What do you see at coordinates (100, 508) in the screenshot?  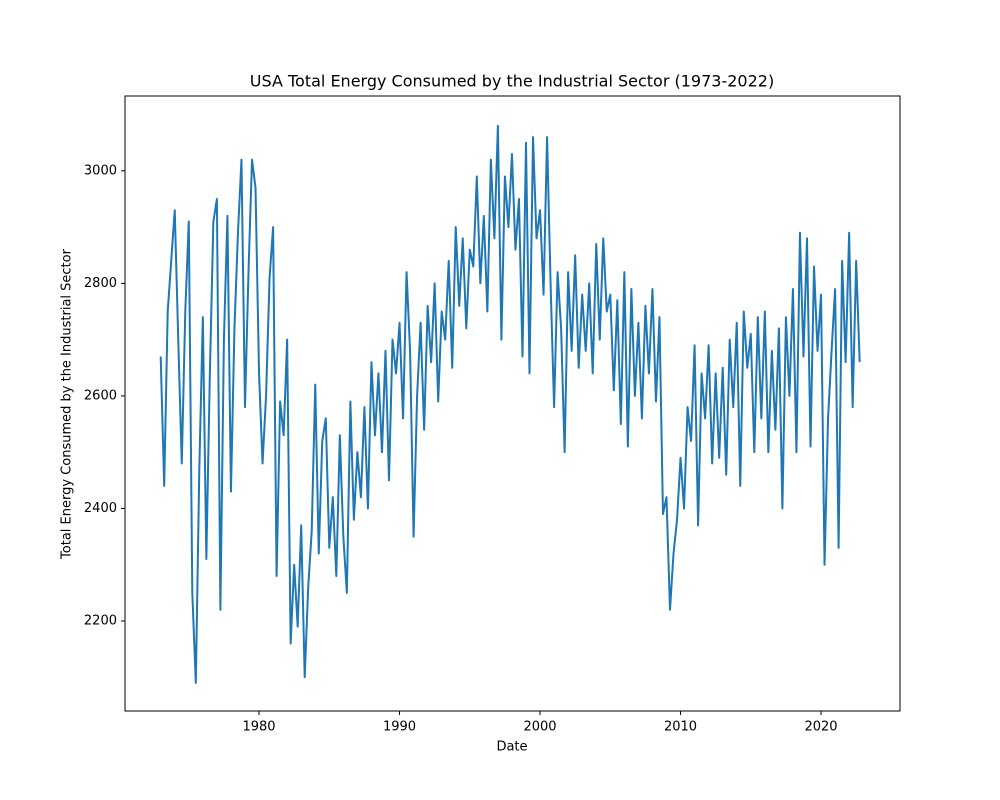 I see `y-tick-label: 2400` at bounding box center [100, 508].